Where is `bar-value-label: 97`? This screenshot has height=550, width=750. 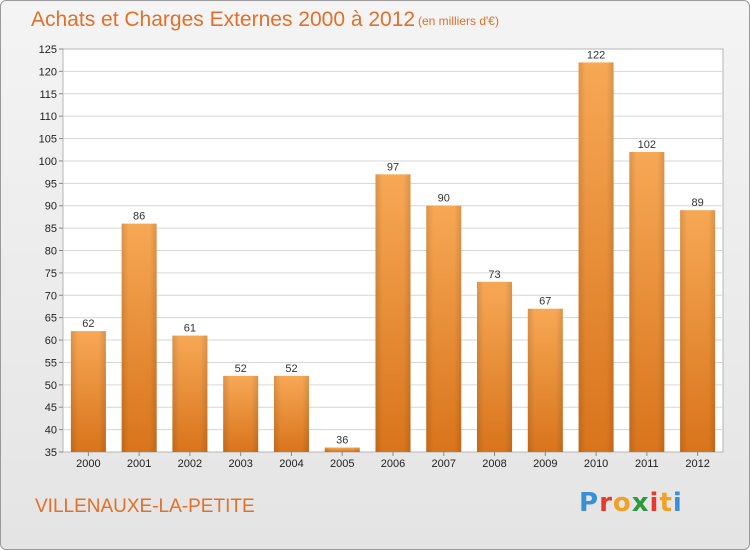 bar-value-label: 97 is located at coordinates (393, 167).